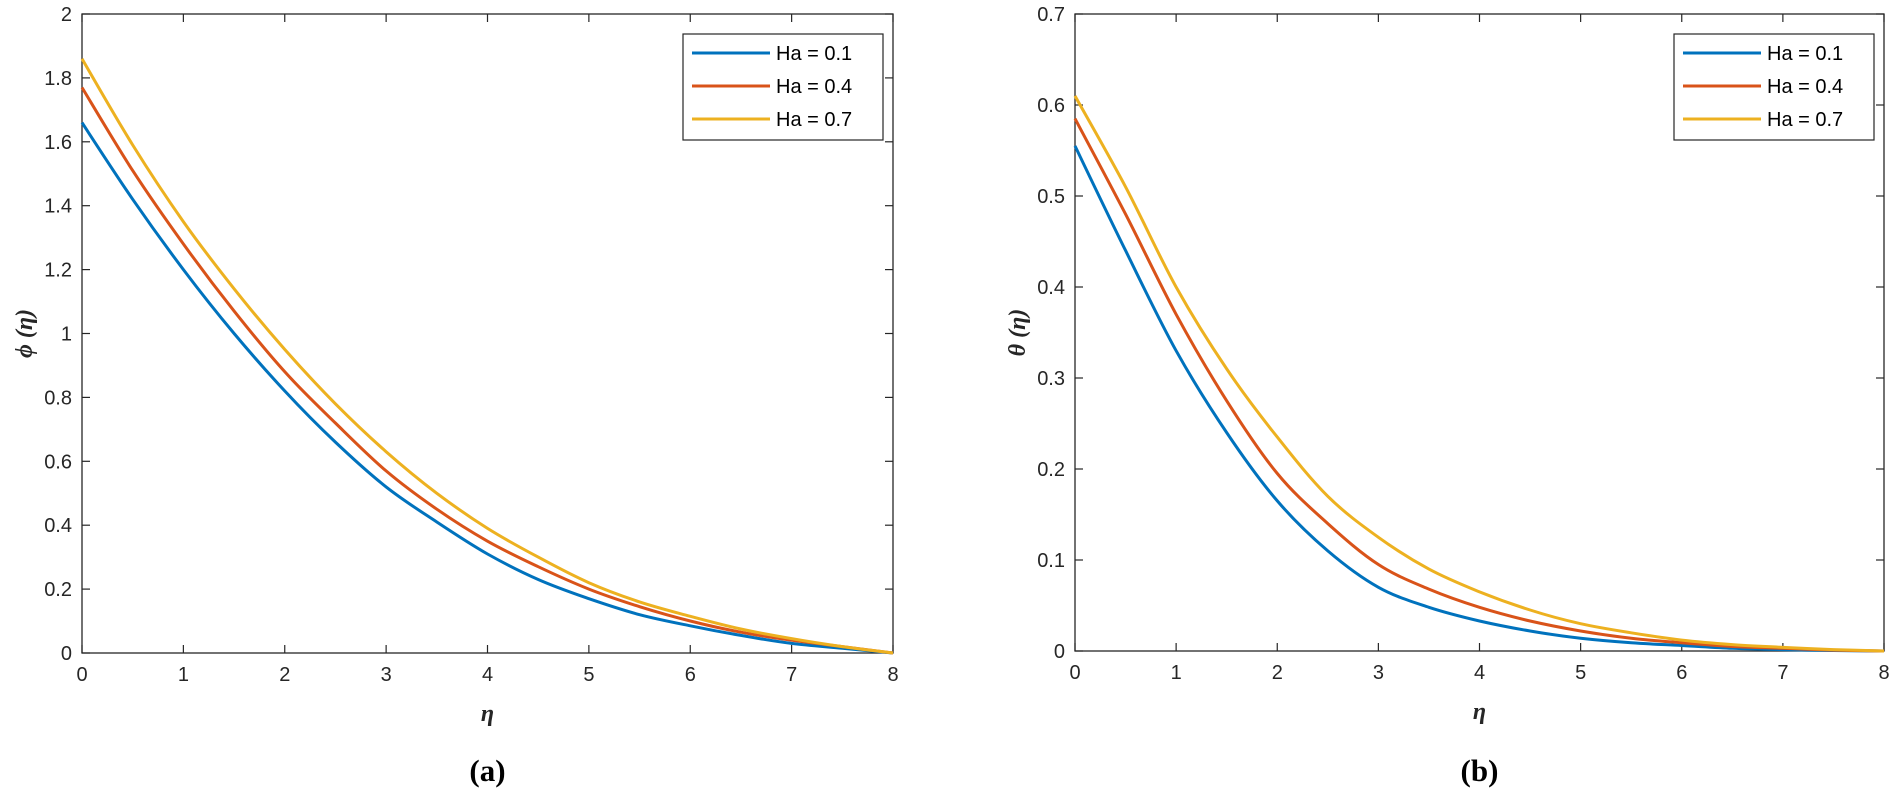 The height and width of the screenshot is (790, 1894). What do you see at coordinates (58, 207) in the screenshot?
I see `y-tick-label: 1.4` at bounding box center [58, 207].